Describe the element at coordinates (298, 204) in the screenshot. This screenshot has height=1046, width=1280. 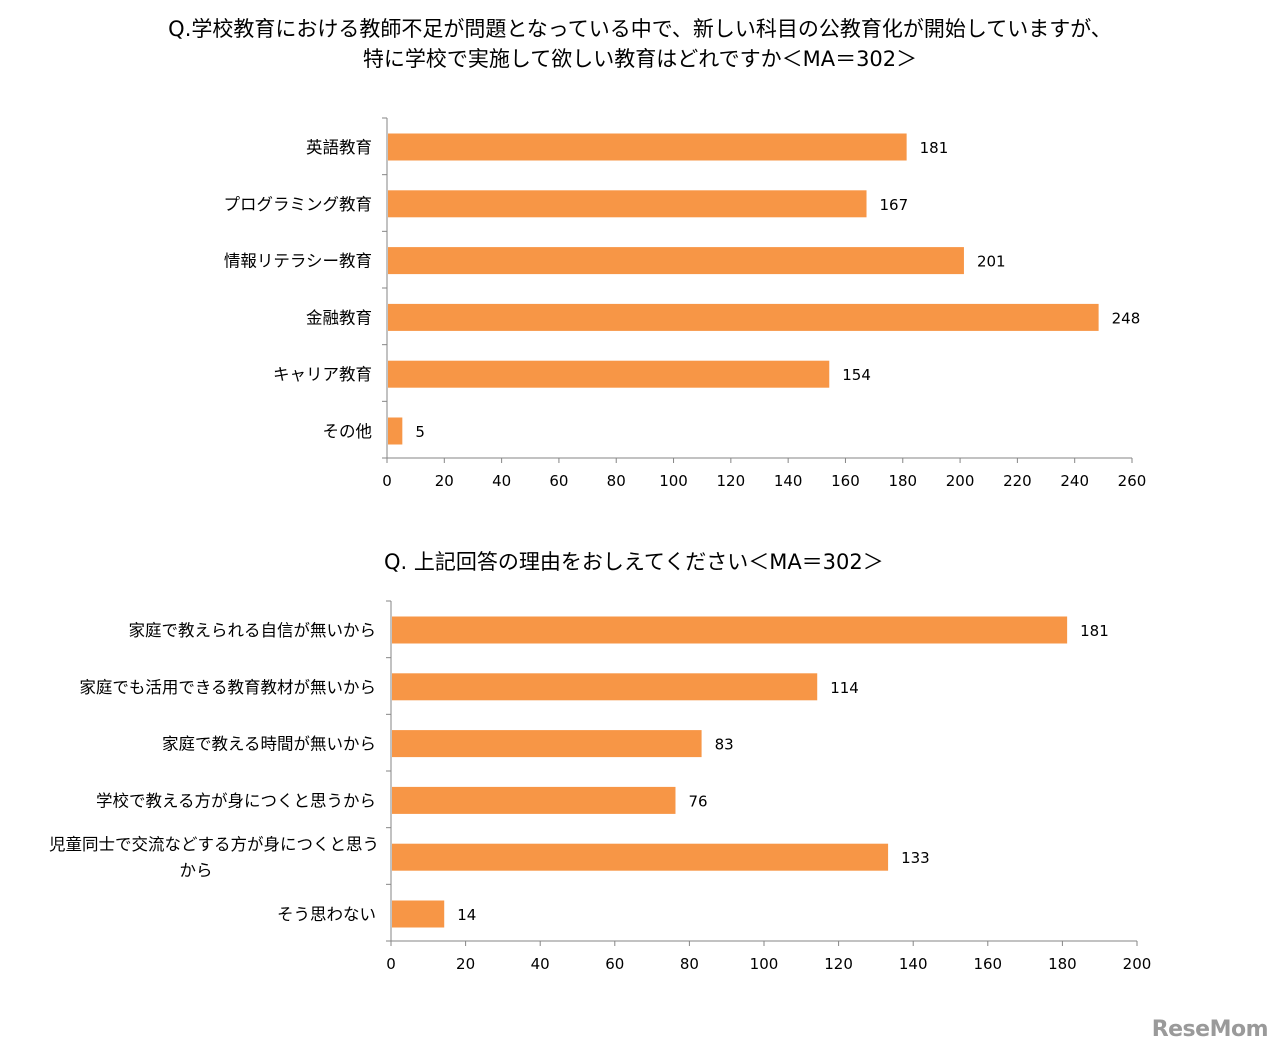
I see `chart1-category-label: プログラミング教育` at that location.